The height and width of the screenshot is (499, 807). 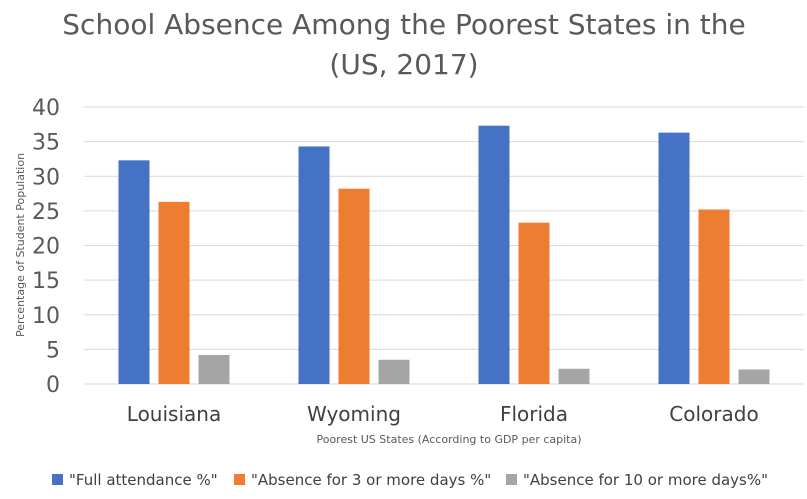 What do you see at coordinates (20, 245) in the screenshot?
I see `y-axis-label: Percentage of Student Population` at bounding box center [20, 245].